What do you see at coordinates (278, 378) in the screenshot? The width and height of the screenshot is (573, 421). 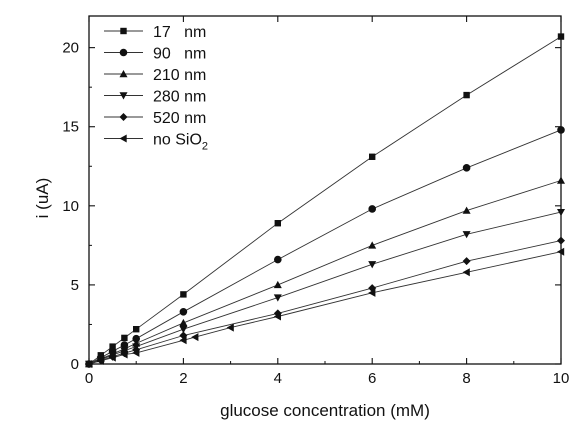 I see `x-tick-label: 4` at bounding box center [278, 378].